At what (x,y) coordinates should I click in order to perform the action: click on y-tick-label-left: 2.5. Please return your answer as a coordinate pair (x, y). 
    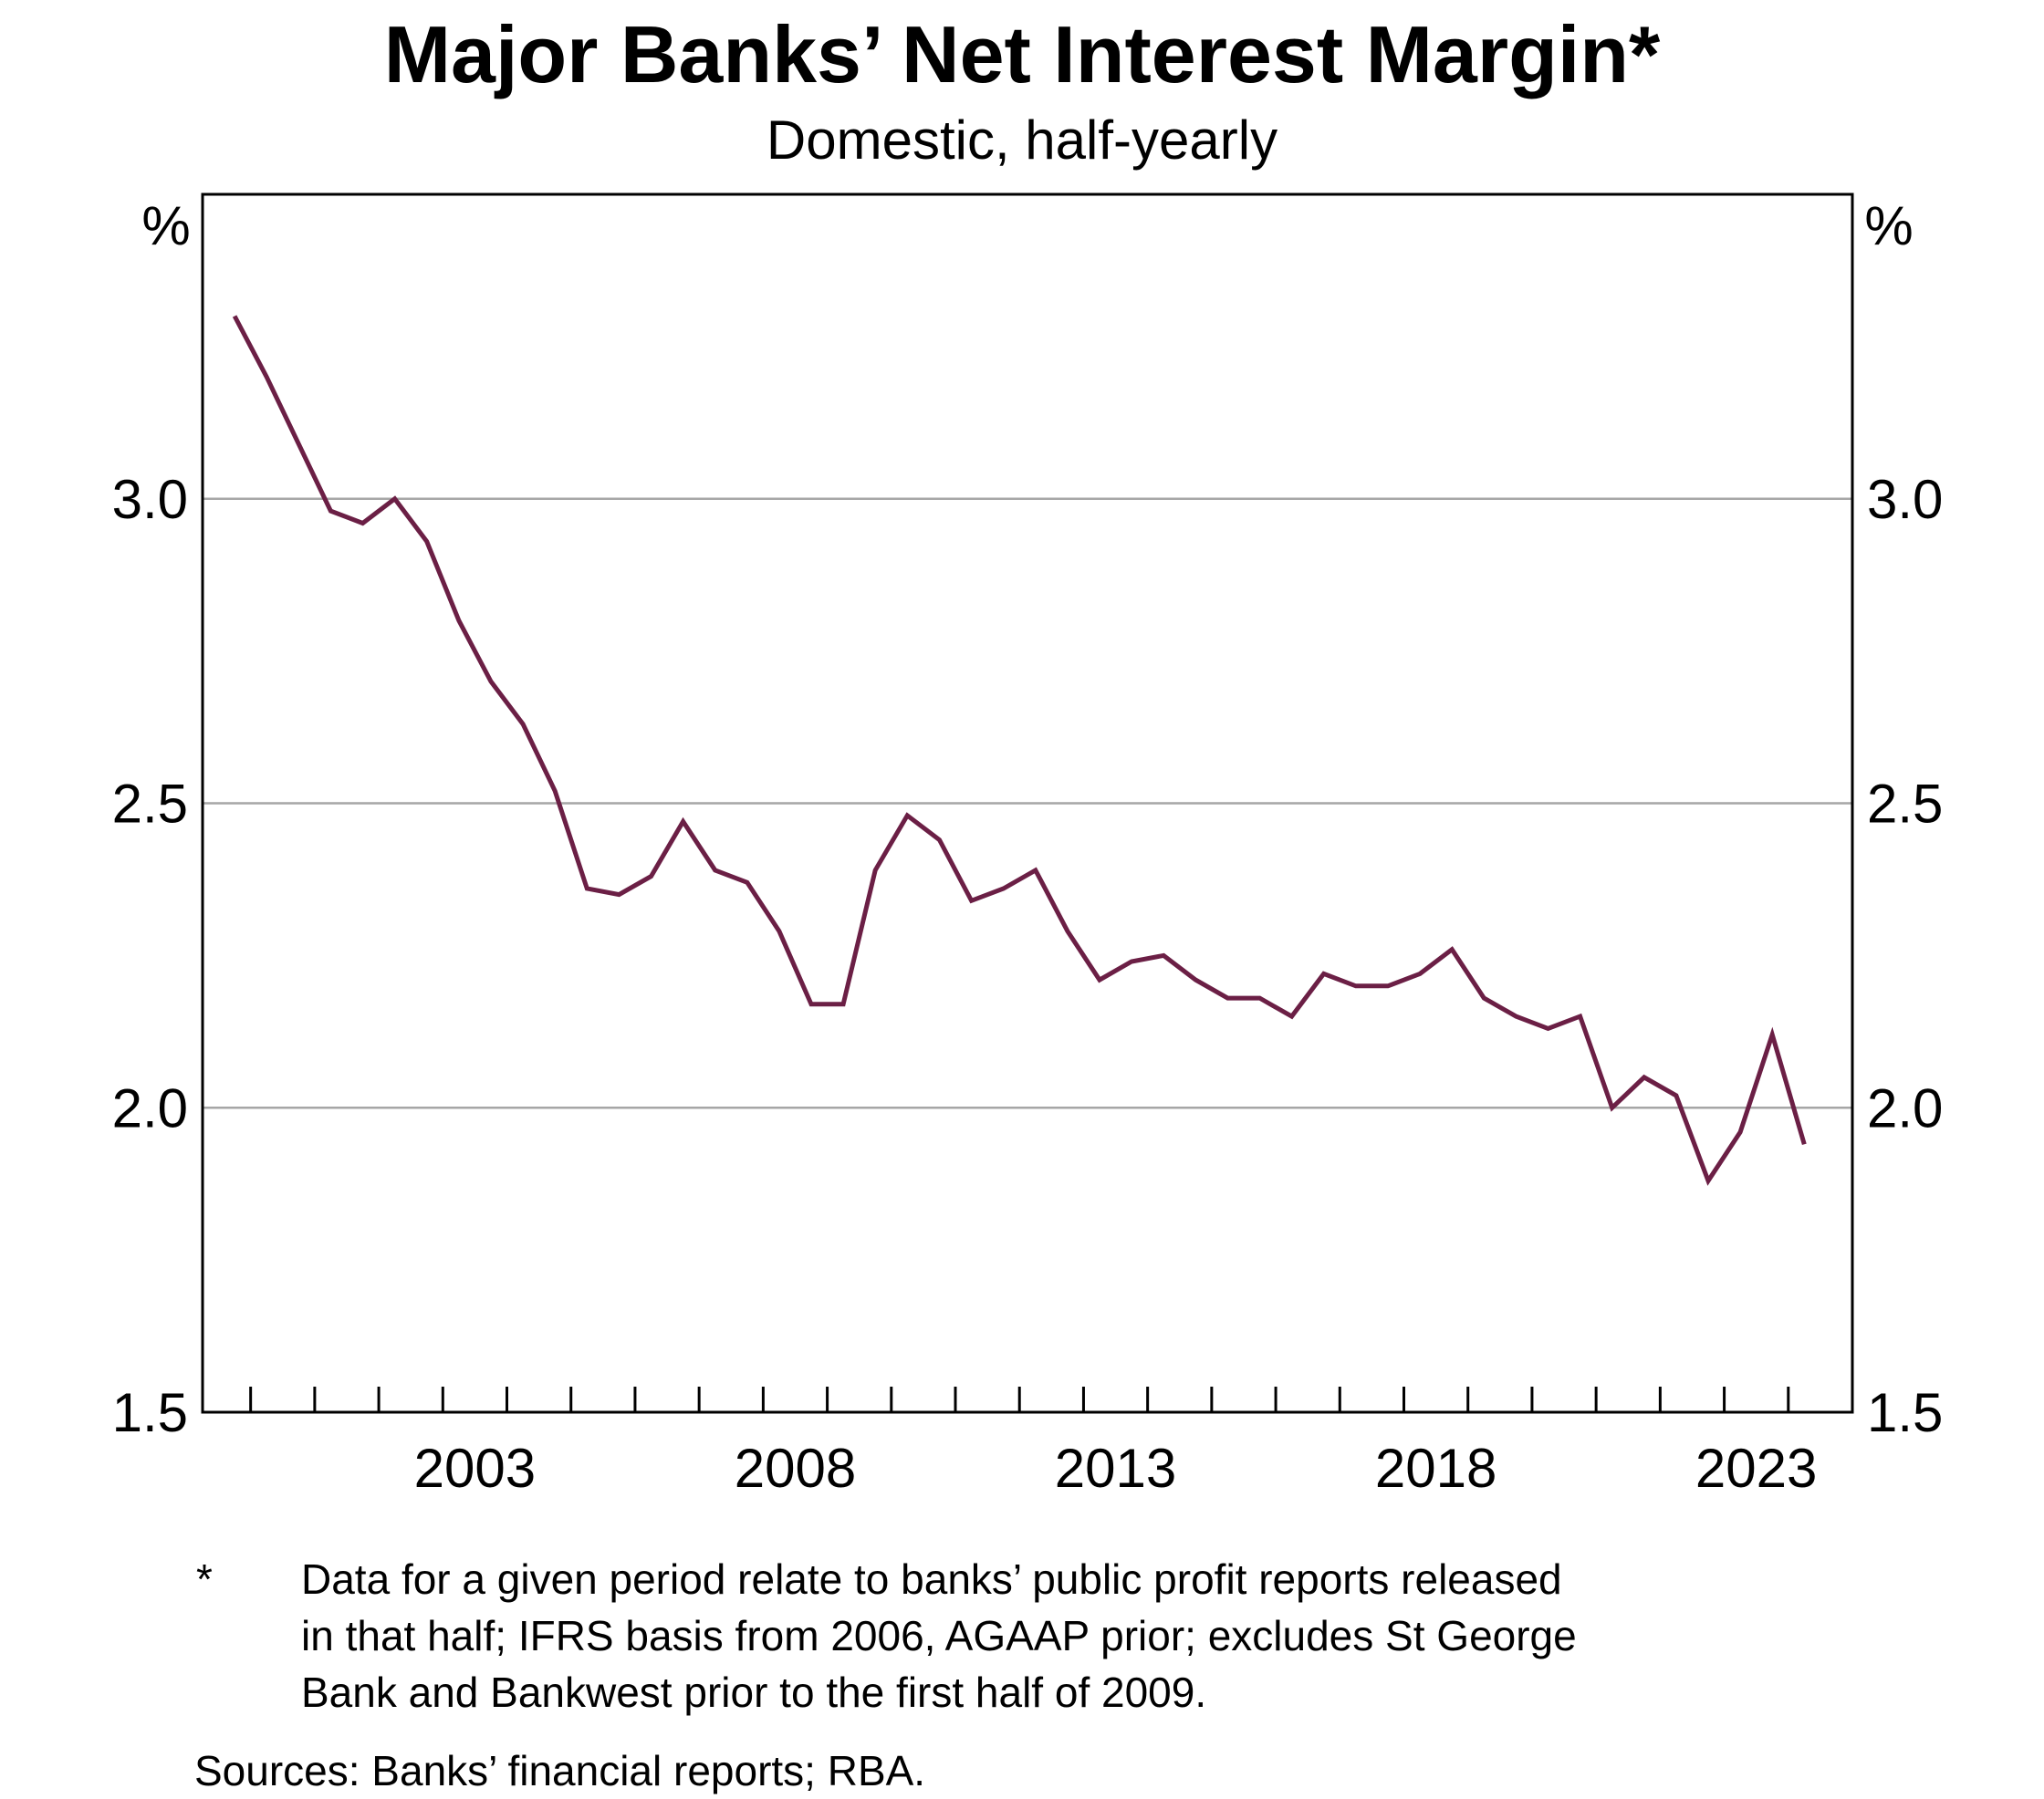
    Looking at the image, I should click on (150, 805).